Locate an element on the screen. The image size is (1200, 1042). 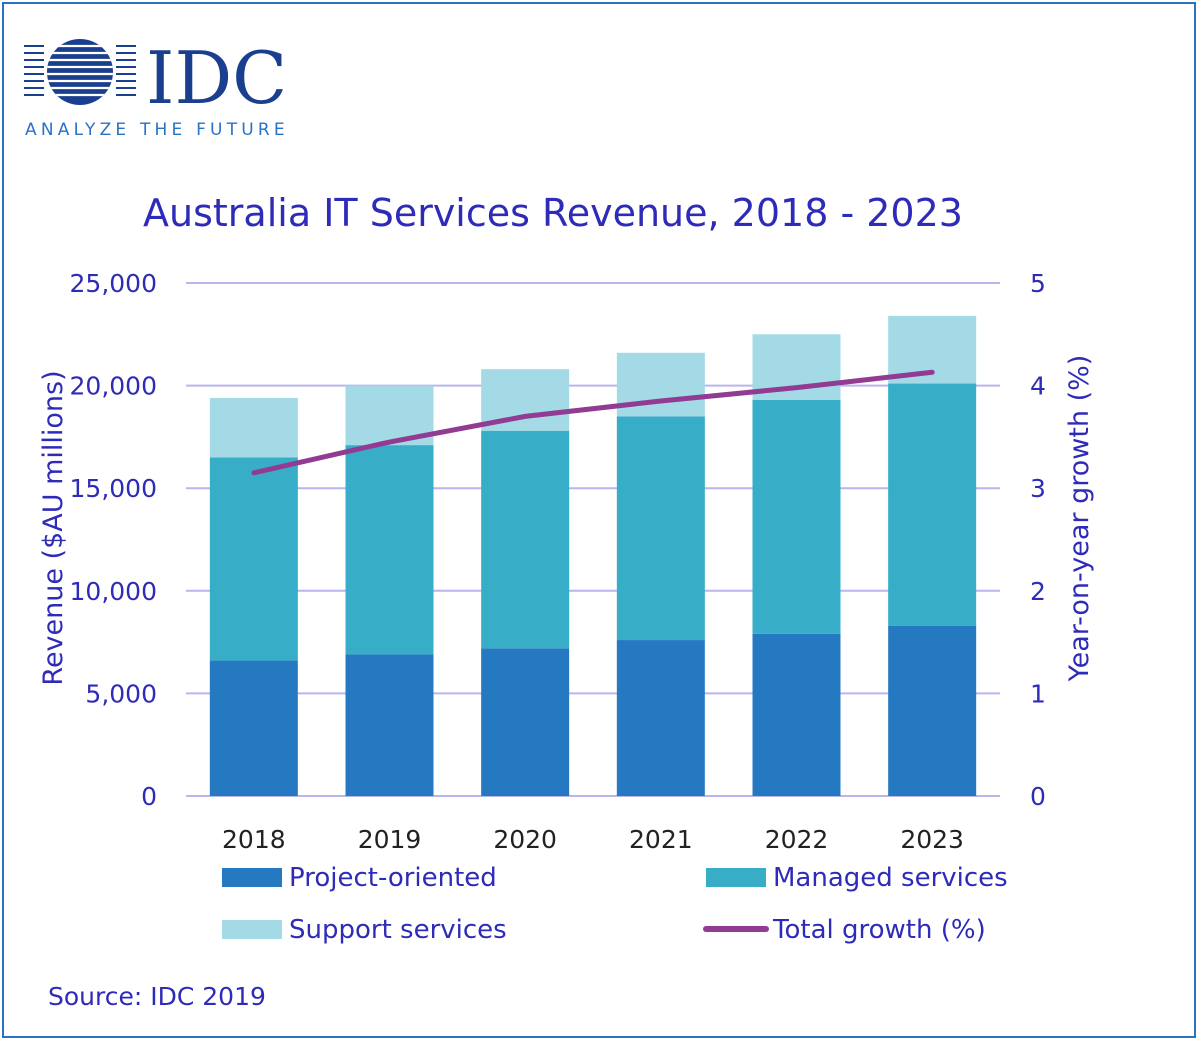
y2-axis-title: Year-on-year growth (%) is located at coordinates (1079, 519).